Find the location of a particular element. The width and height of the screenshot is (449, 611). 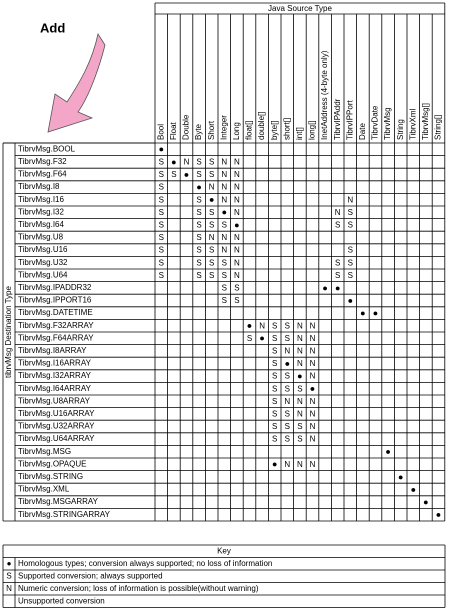

column-header: Bool is located at coordinates (160, 132).